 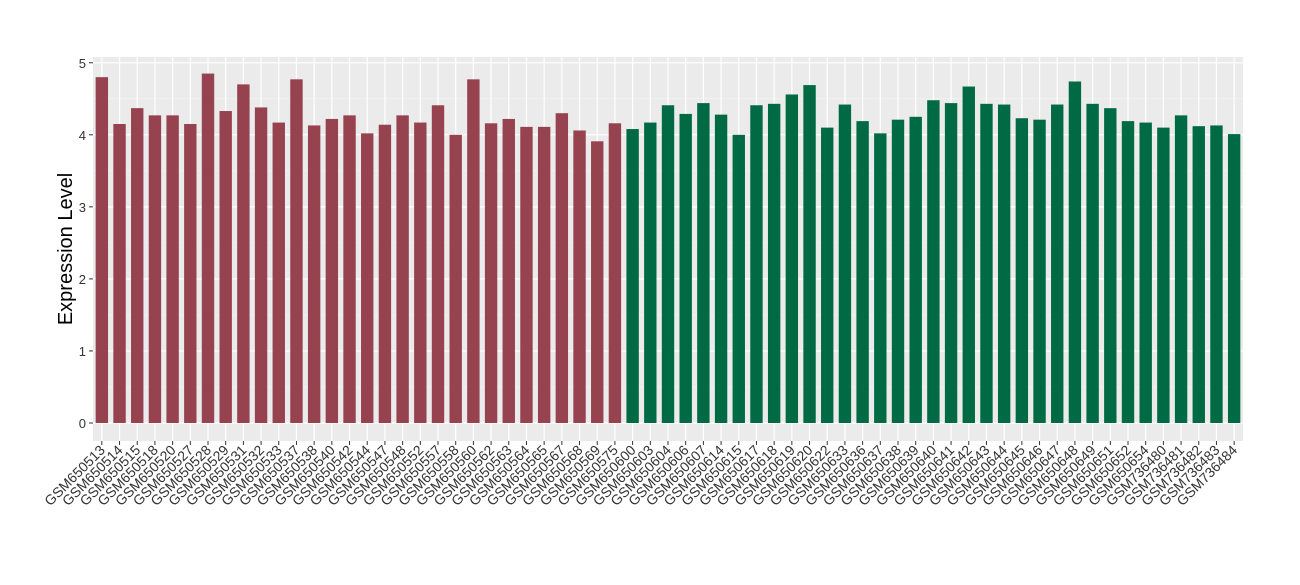 I want to click on y-tick-label: 4, so click(x=82, y=135).